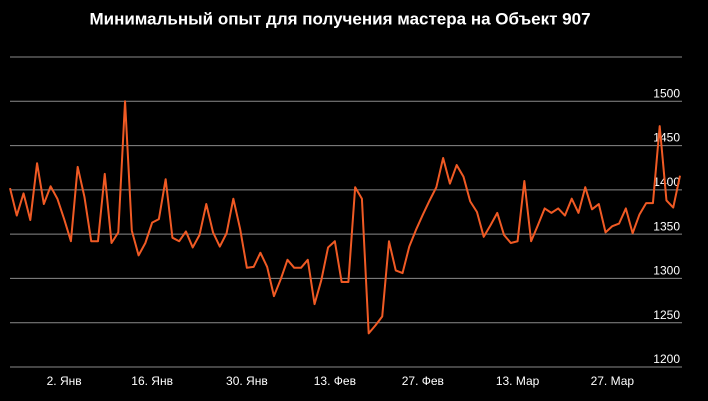 The image size is (708, 401). Describe the element at coordinates (666, 226) in the screenshot. I see `y-tick-label: 1350` at that location.